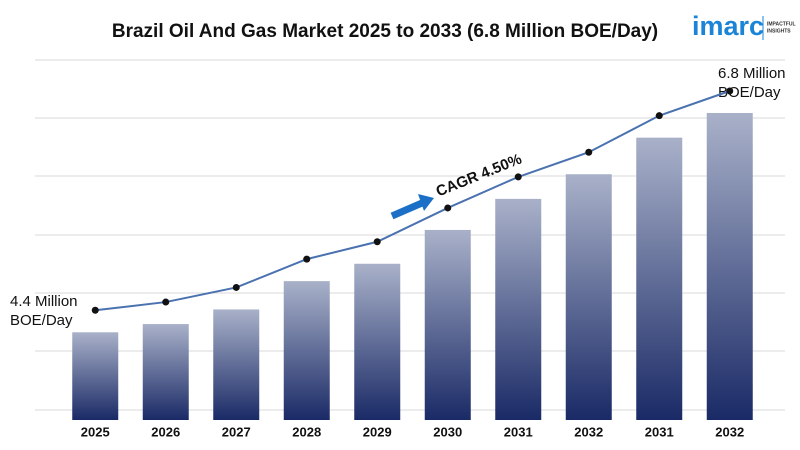  Describe the element at coordinates (236, 431) in the screenshot. I see `x-tick-label: 2027` at that location.